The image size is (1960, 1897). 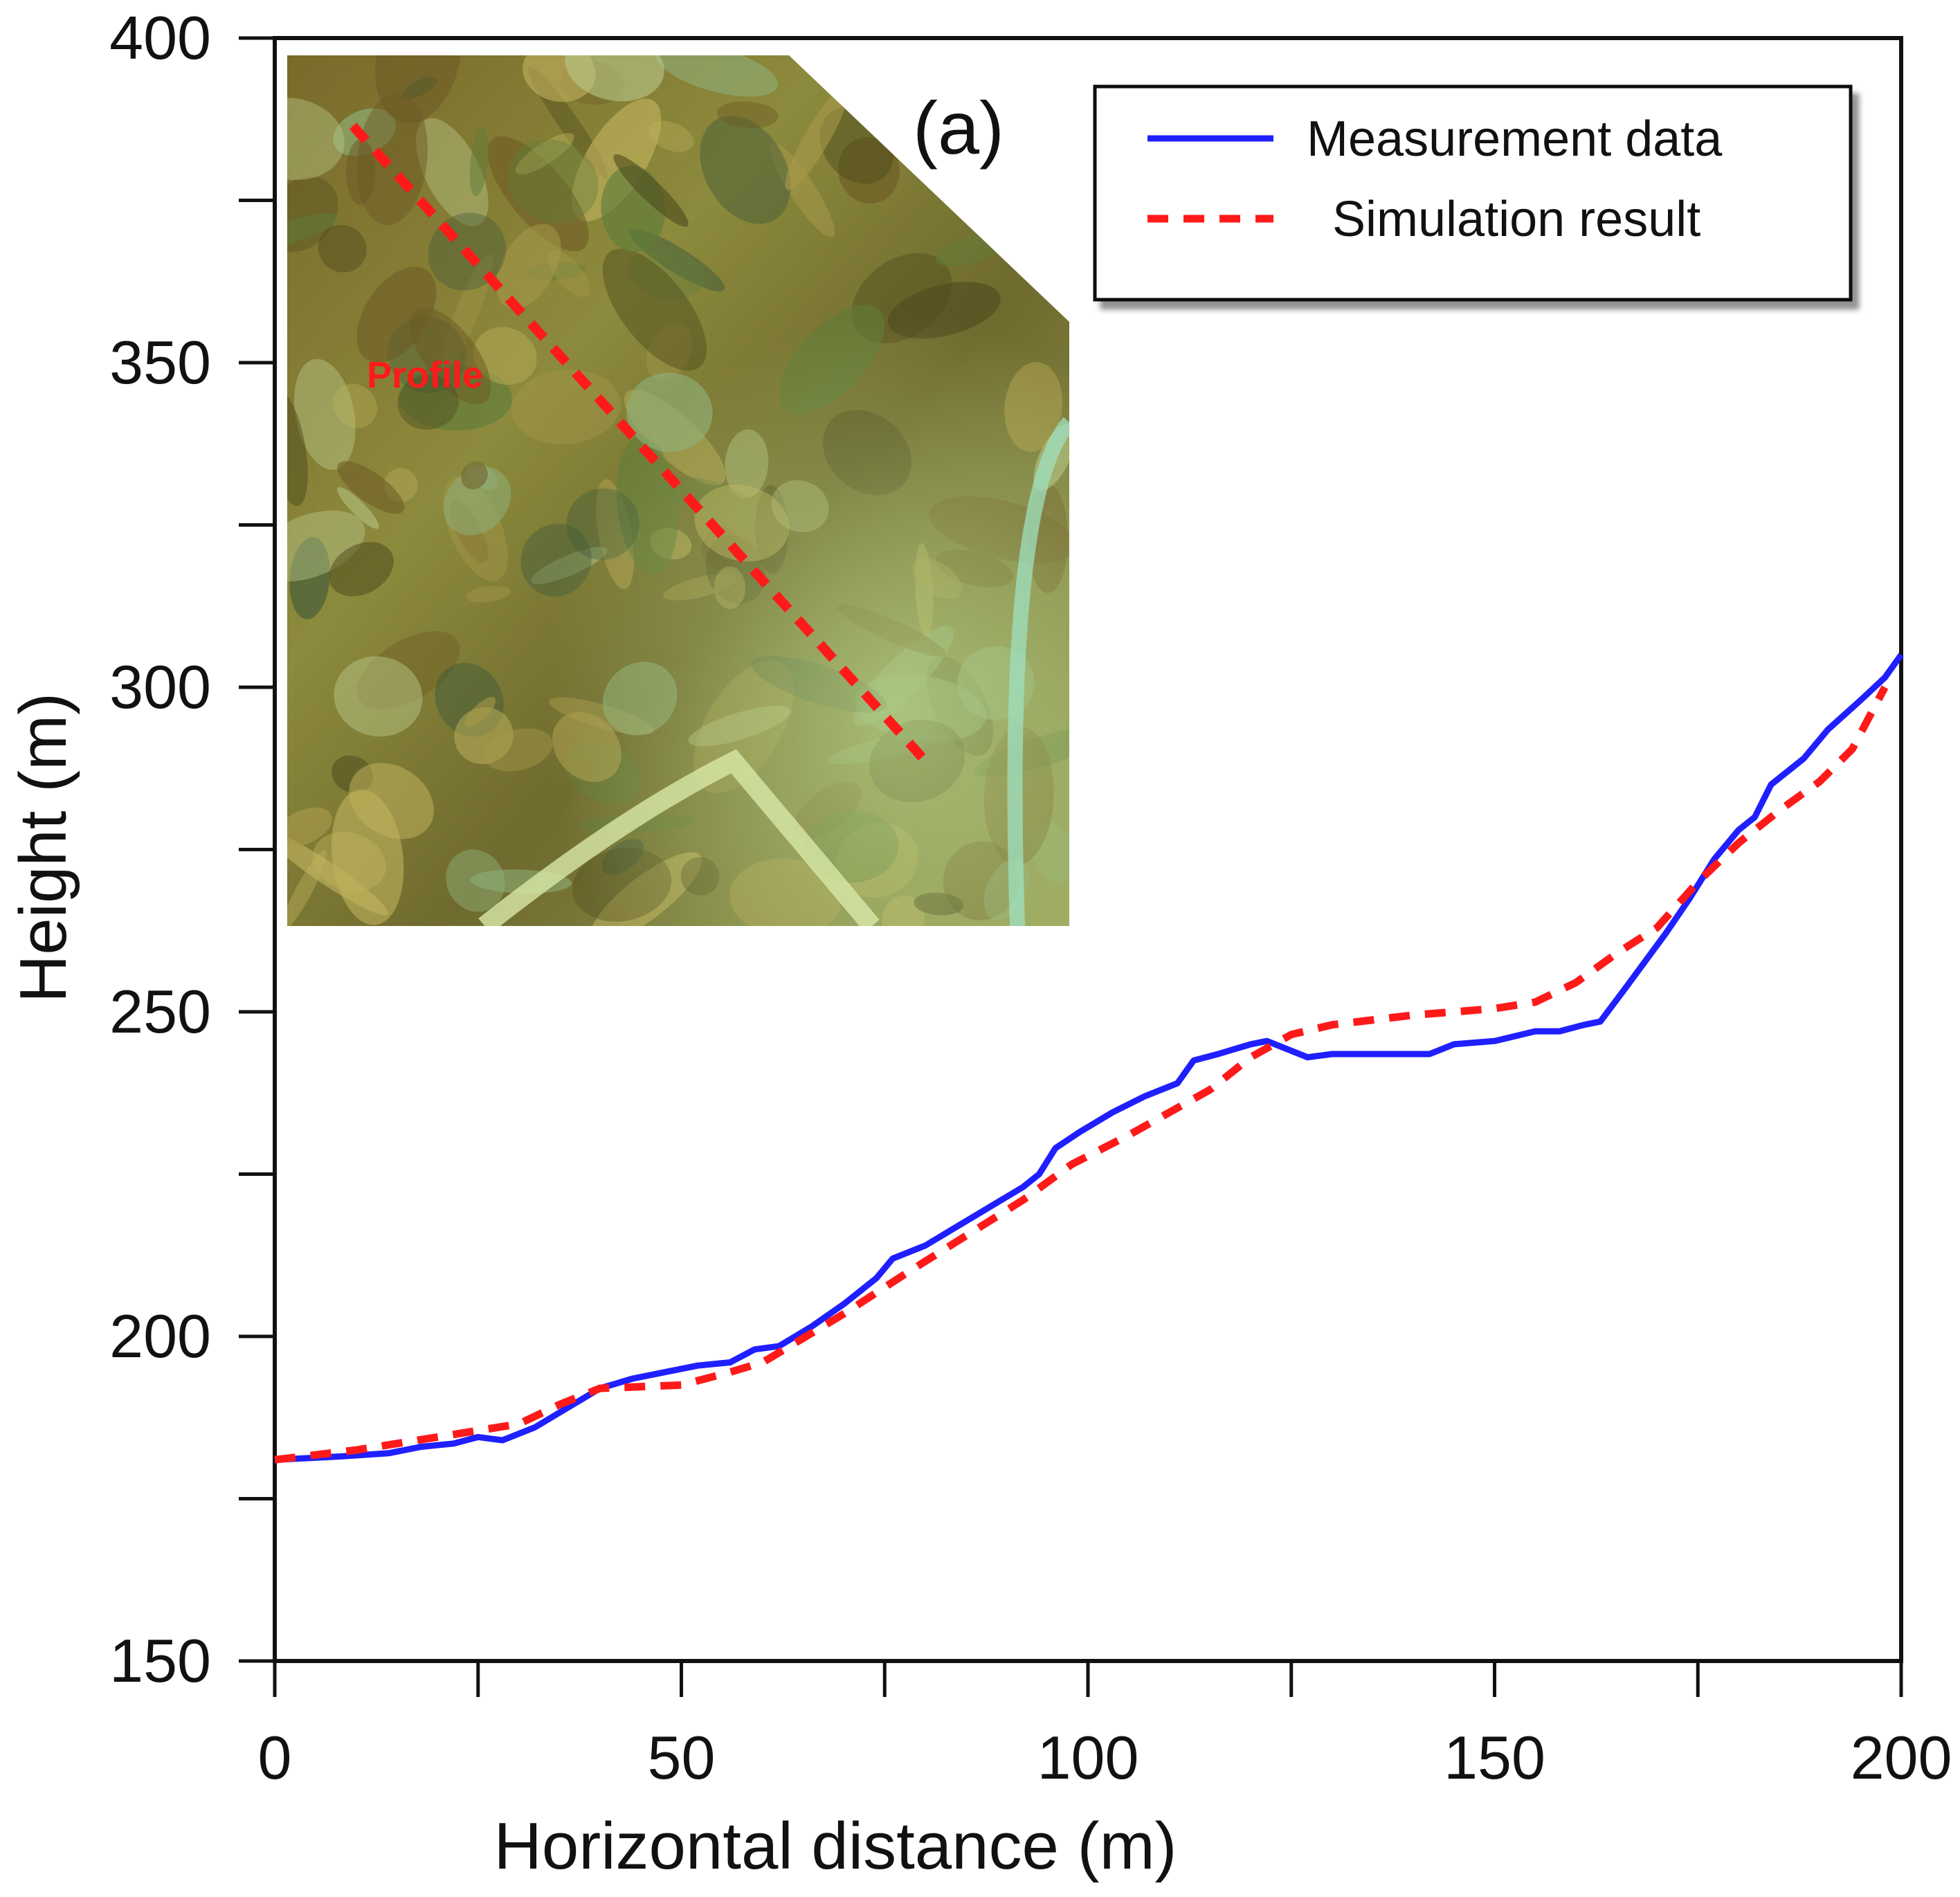 I want to click on legend-box, so click(x=1473, y=193).